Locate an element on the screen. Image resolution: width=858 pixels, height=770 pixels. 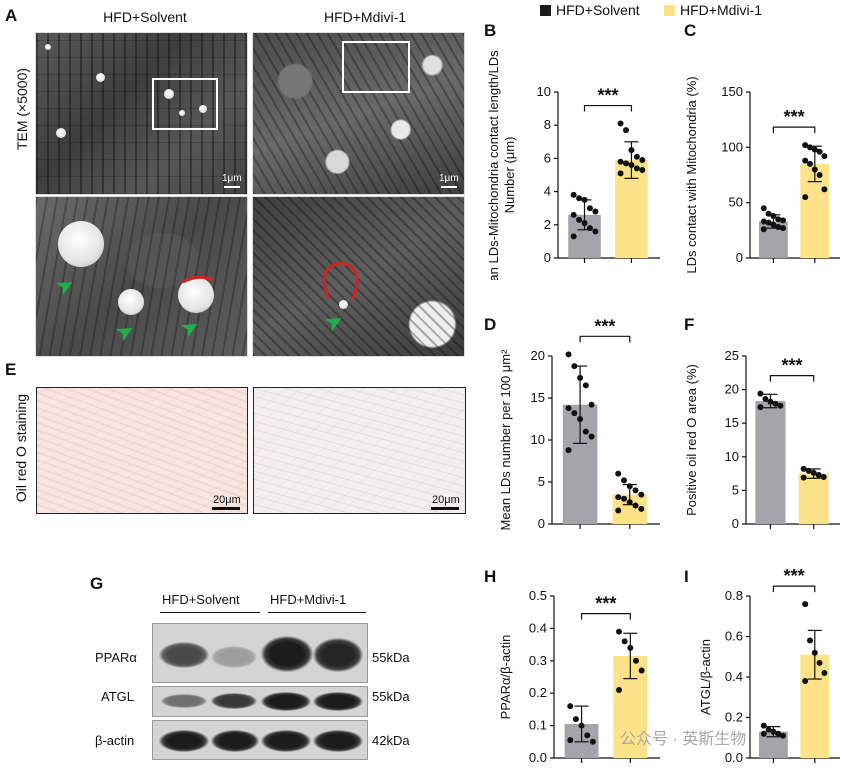
legend-mdivi: HFD+Mdivi-1 is located at coordinates (713, 10).